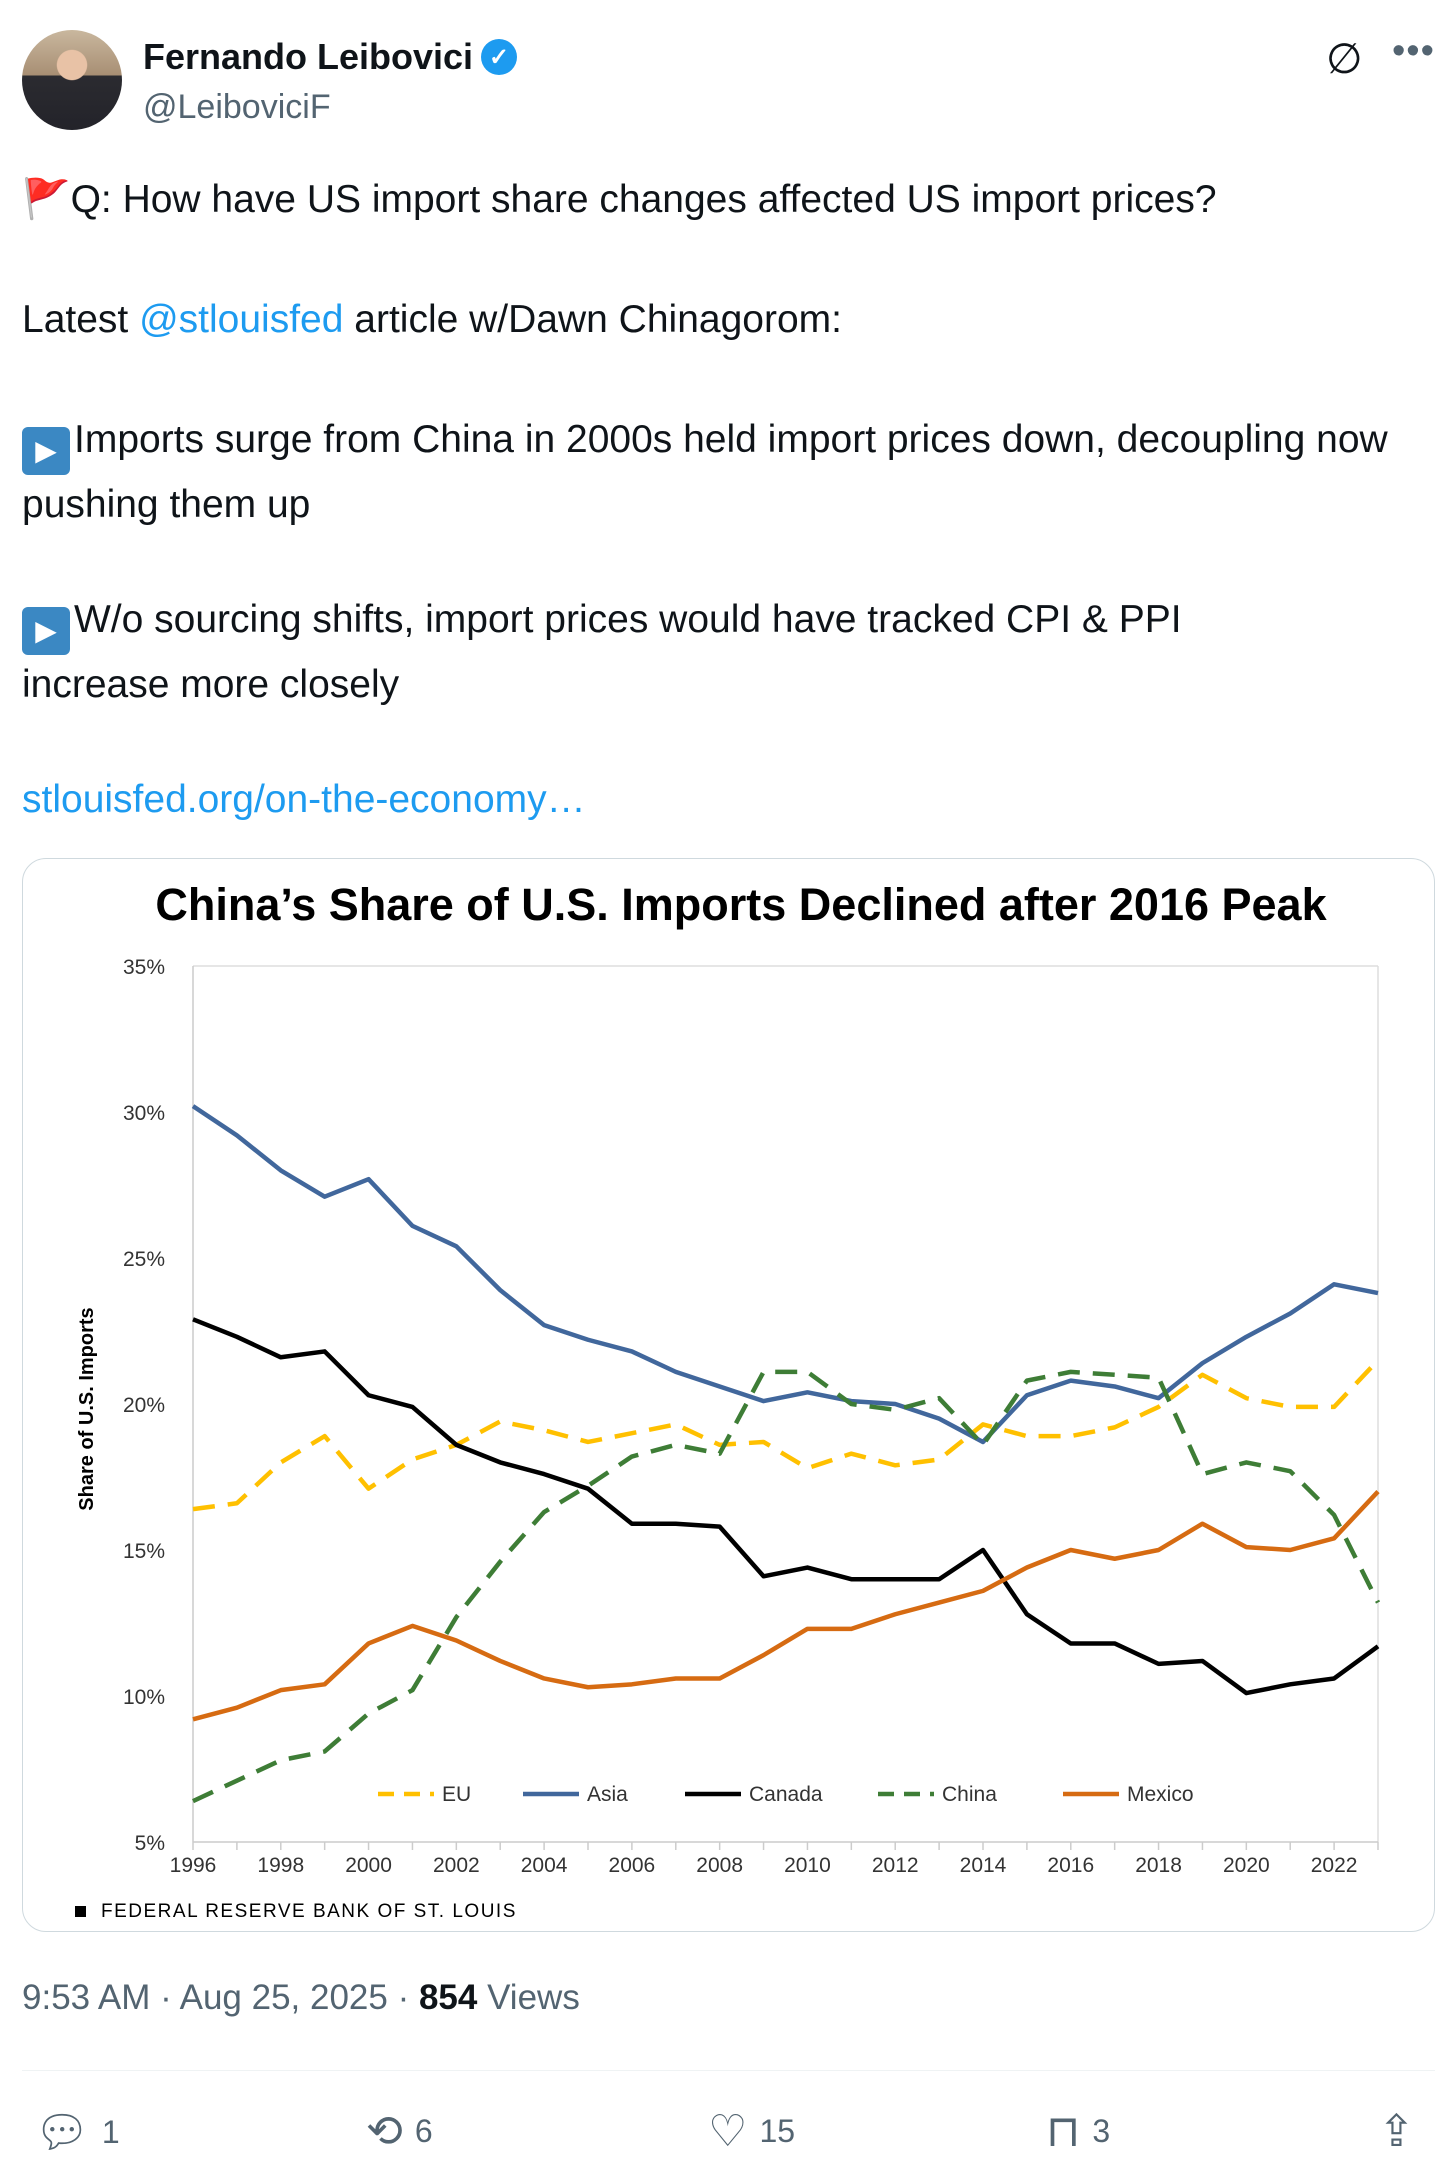 The width and height of the screenshot is (1456, 2172). I want to click on y-tick-label: 25%, so click(144, 1259).